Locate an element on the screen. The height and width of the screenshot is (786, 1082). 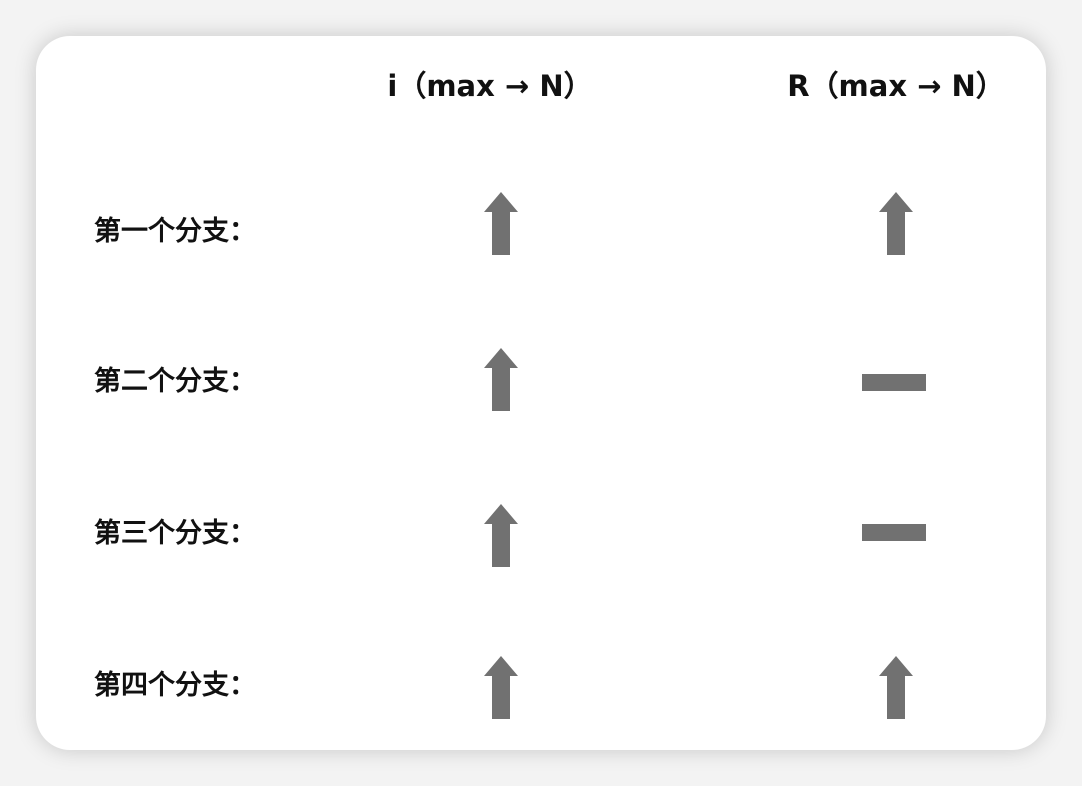
column-header-r: R（max → N） is located at coordinates (896, 86).